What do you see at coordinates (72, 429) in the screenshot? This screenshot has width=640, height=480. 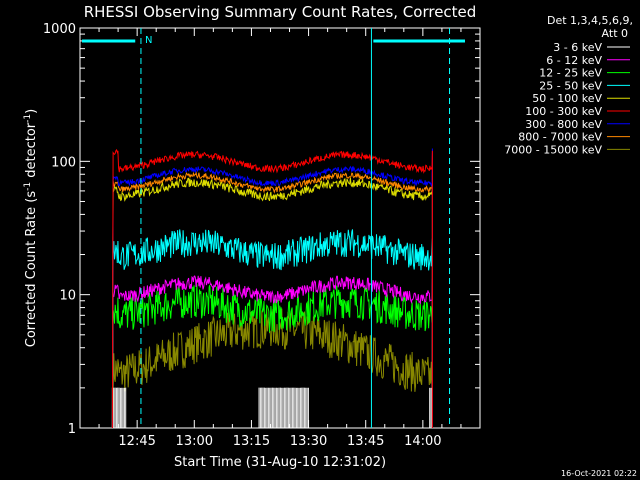 I see `y-tick-label: 1` at bounding box center [72, 429].